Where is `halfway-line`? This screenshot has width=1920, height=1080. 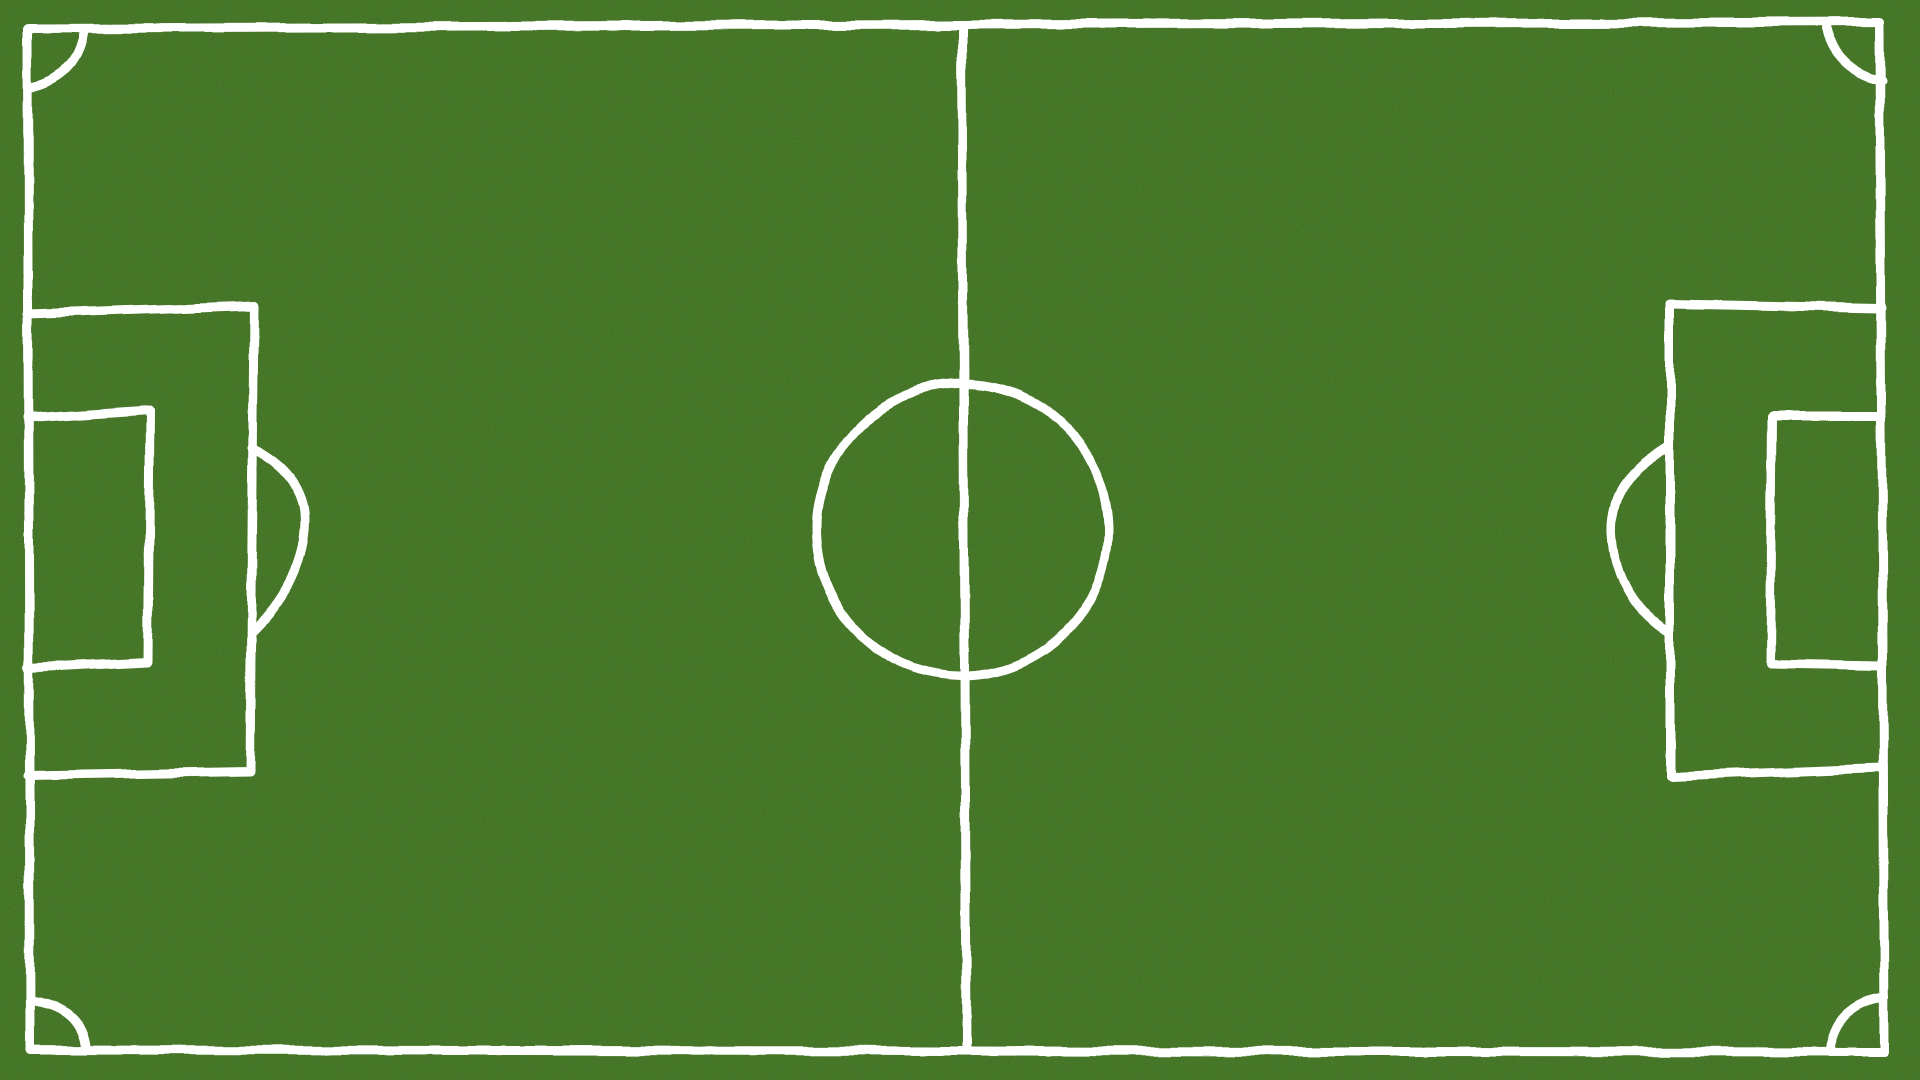
halfway-line is located at coordinates (964, 538).